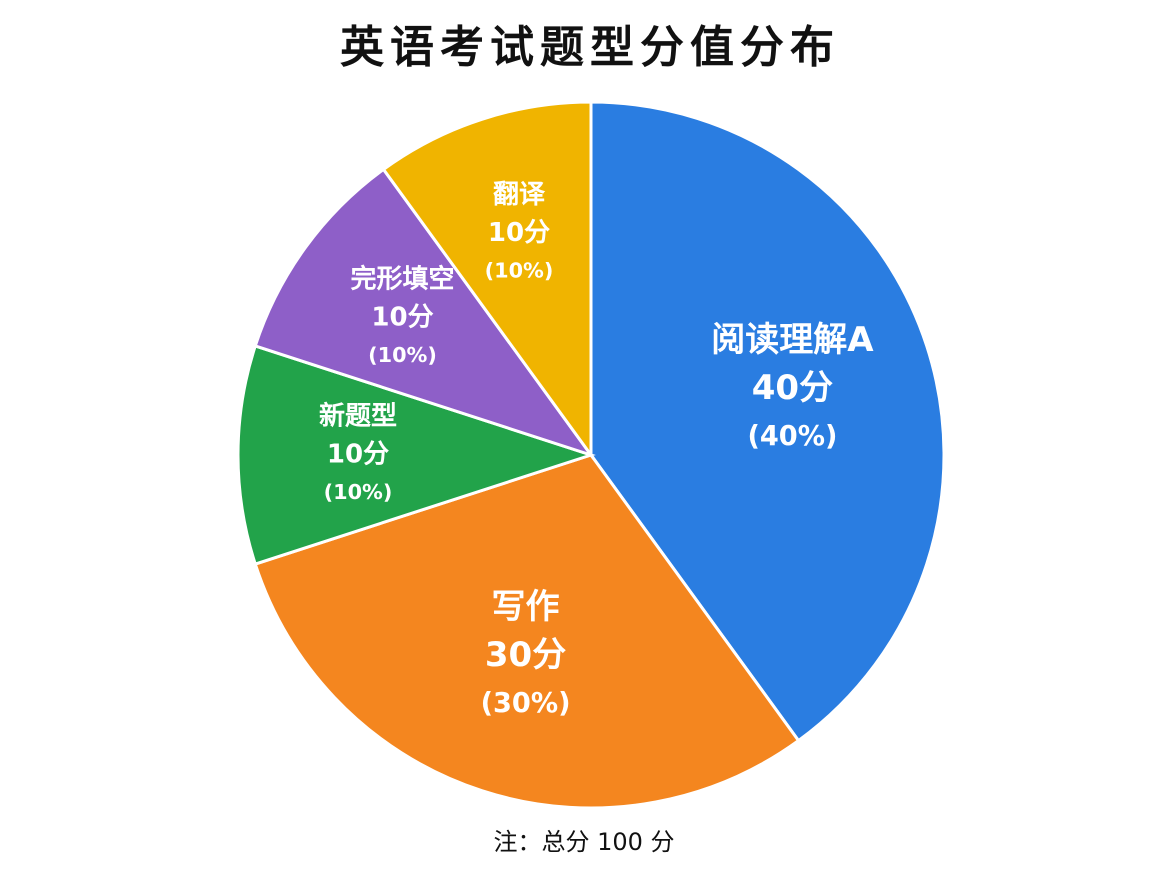 This screenshot has width=1168, height=880. What do you see at coordinates (792, 436) in the screenshot?
I see `percent-label: (40%)` at bounding box center [792, 436].